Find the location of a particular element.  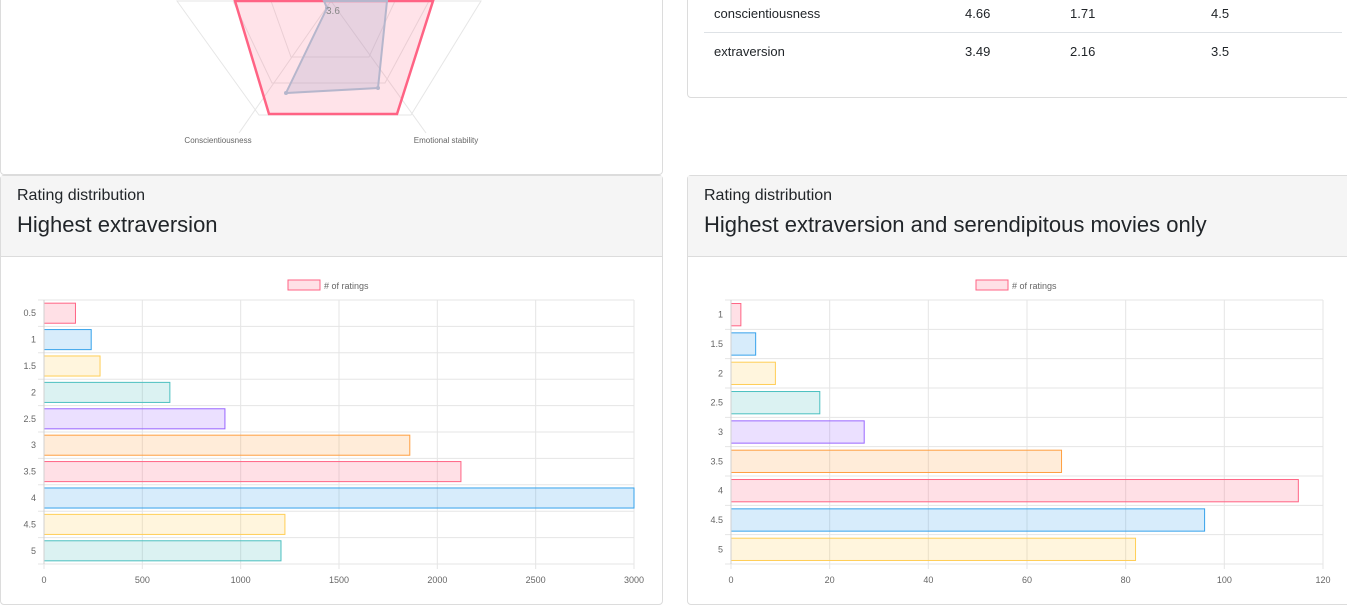

y-tick-label: 0.5 is located at coordinates (29, 313).